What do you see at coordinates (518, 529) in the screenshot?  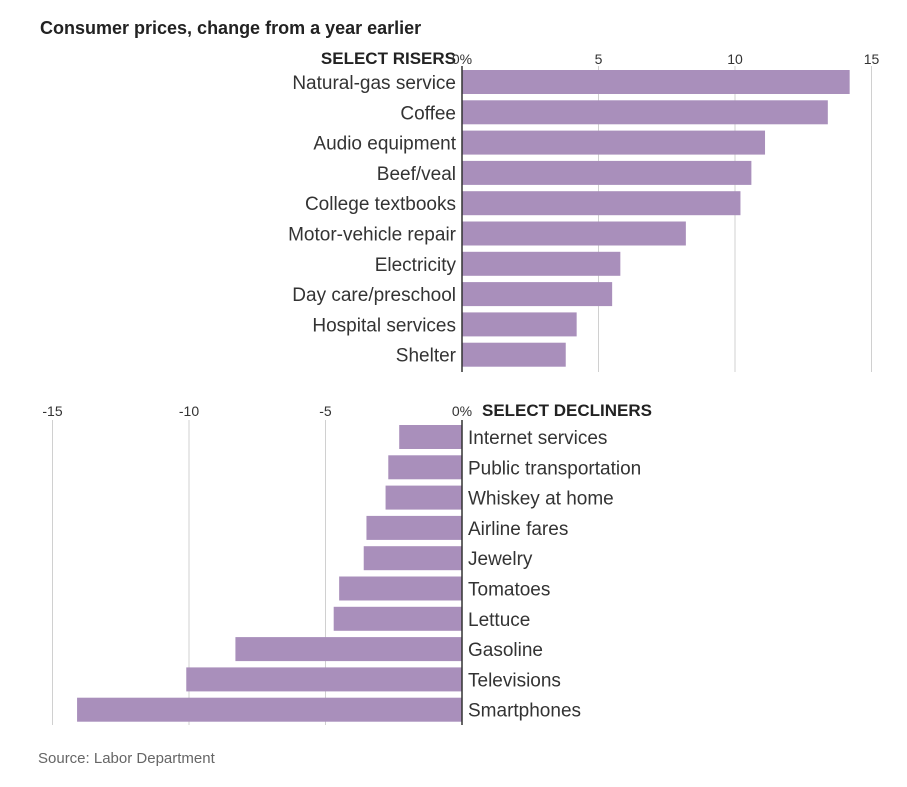 I see `category-label: Airline fares` at bounding box center [518, 529].